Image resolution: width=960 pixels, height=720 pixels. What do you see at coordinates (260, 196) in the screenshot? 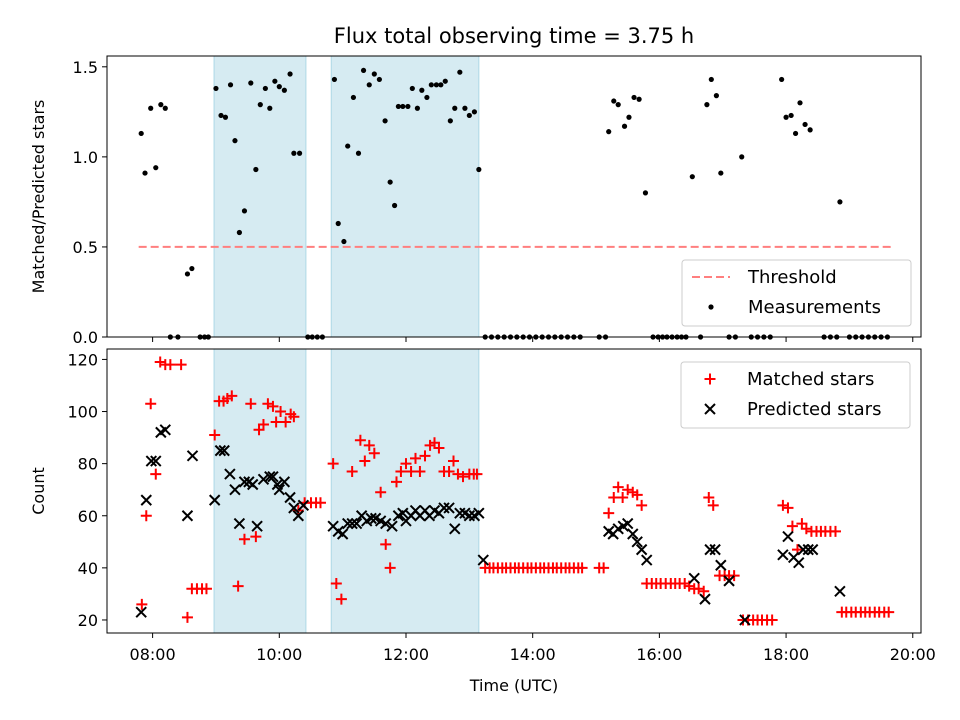
I see `shaded-region` at bounding box center [260, 196].